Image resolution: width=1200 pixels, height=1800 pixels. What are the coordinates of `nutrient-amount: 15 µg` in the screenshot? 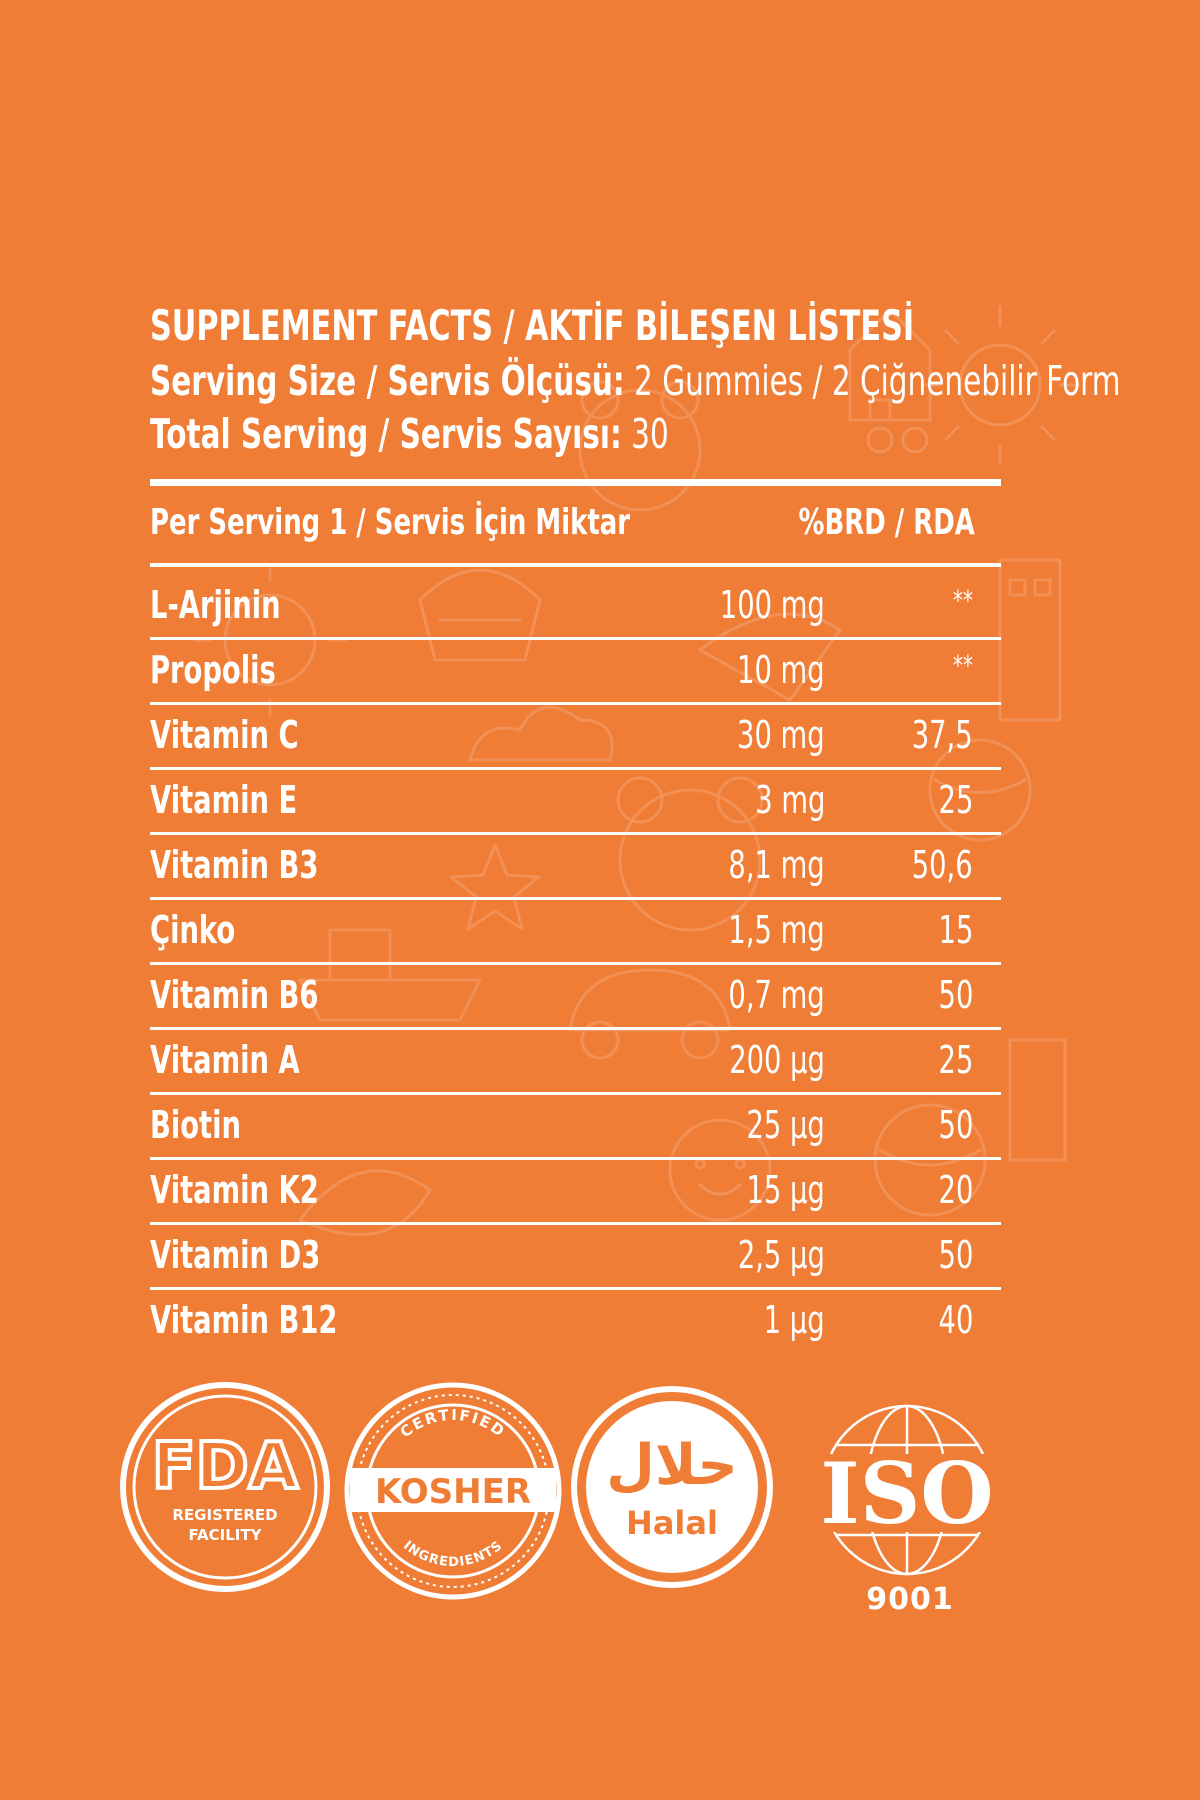 It's located at (785, 1190).